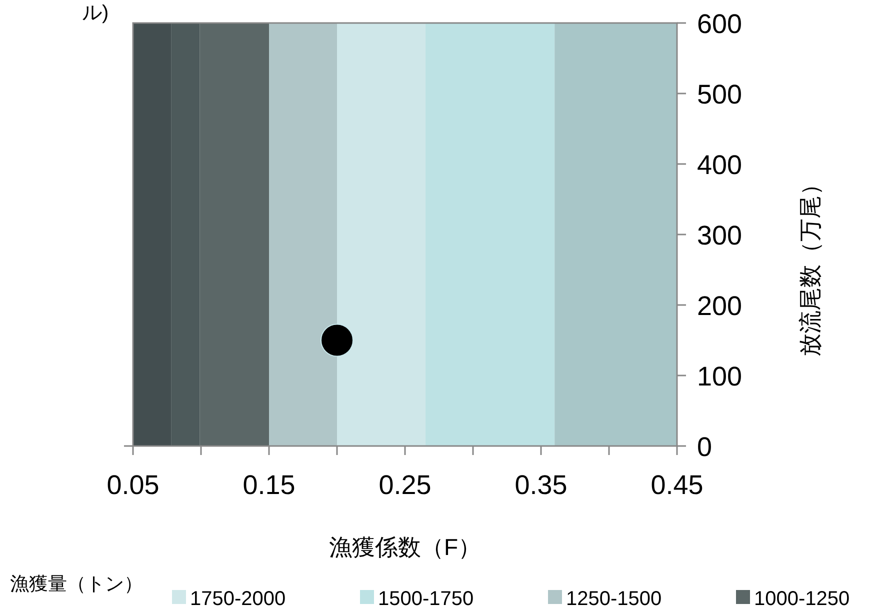 The height and width of the screenshot is (614, 887). Describe the element at coordinates (426, 599) in the screenshot. I see `legend-label: 1500-1750` at that location.